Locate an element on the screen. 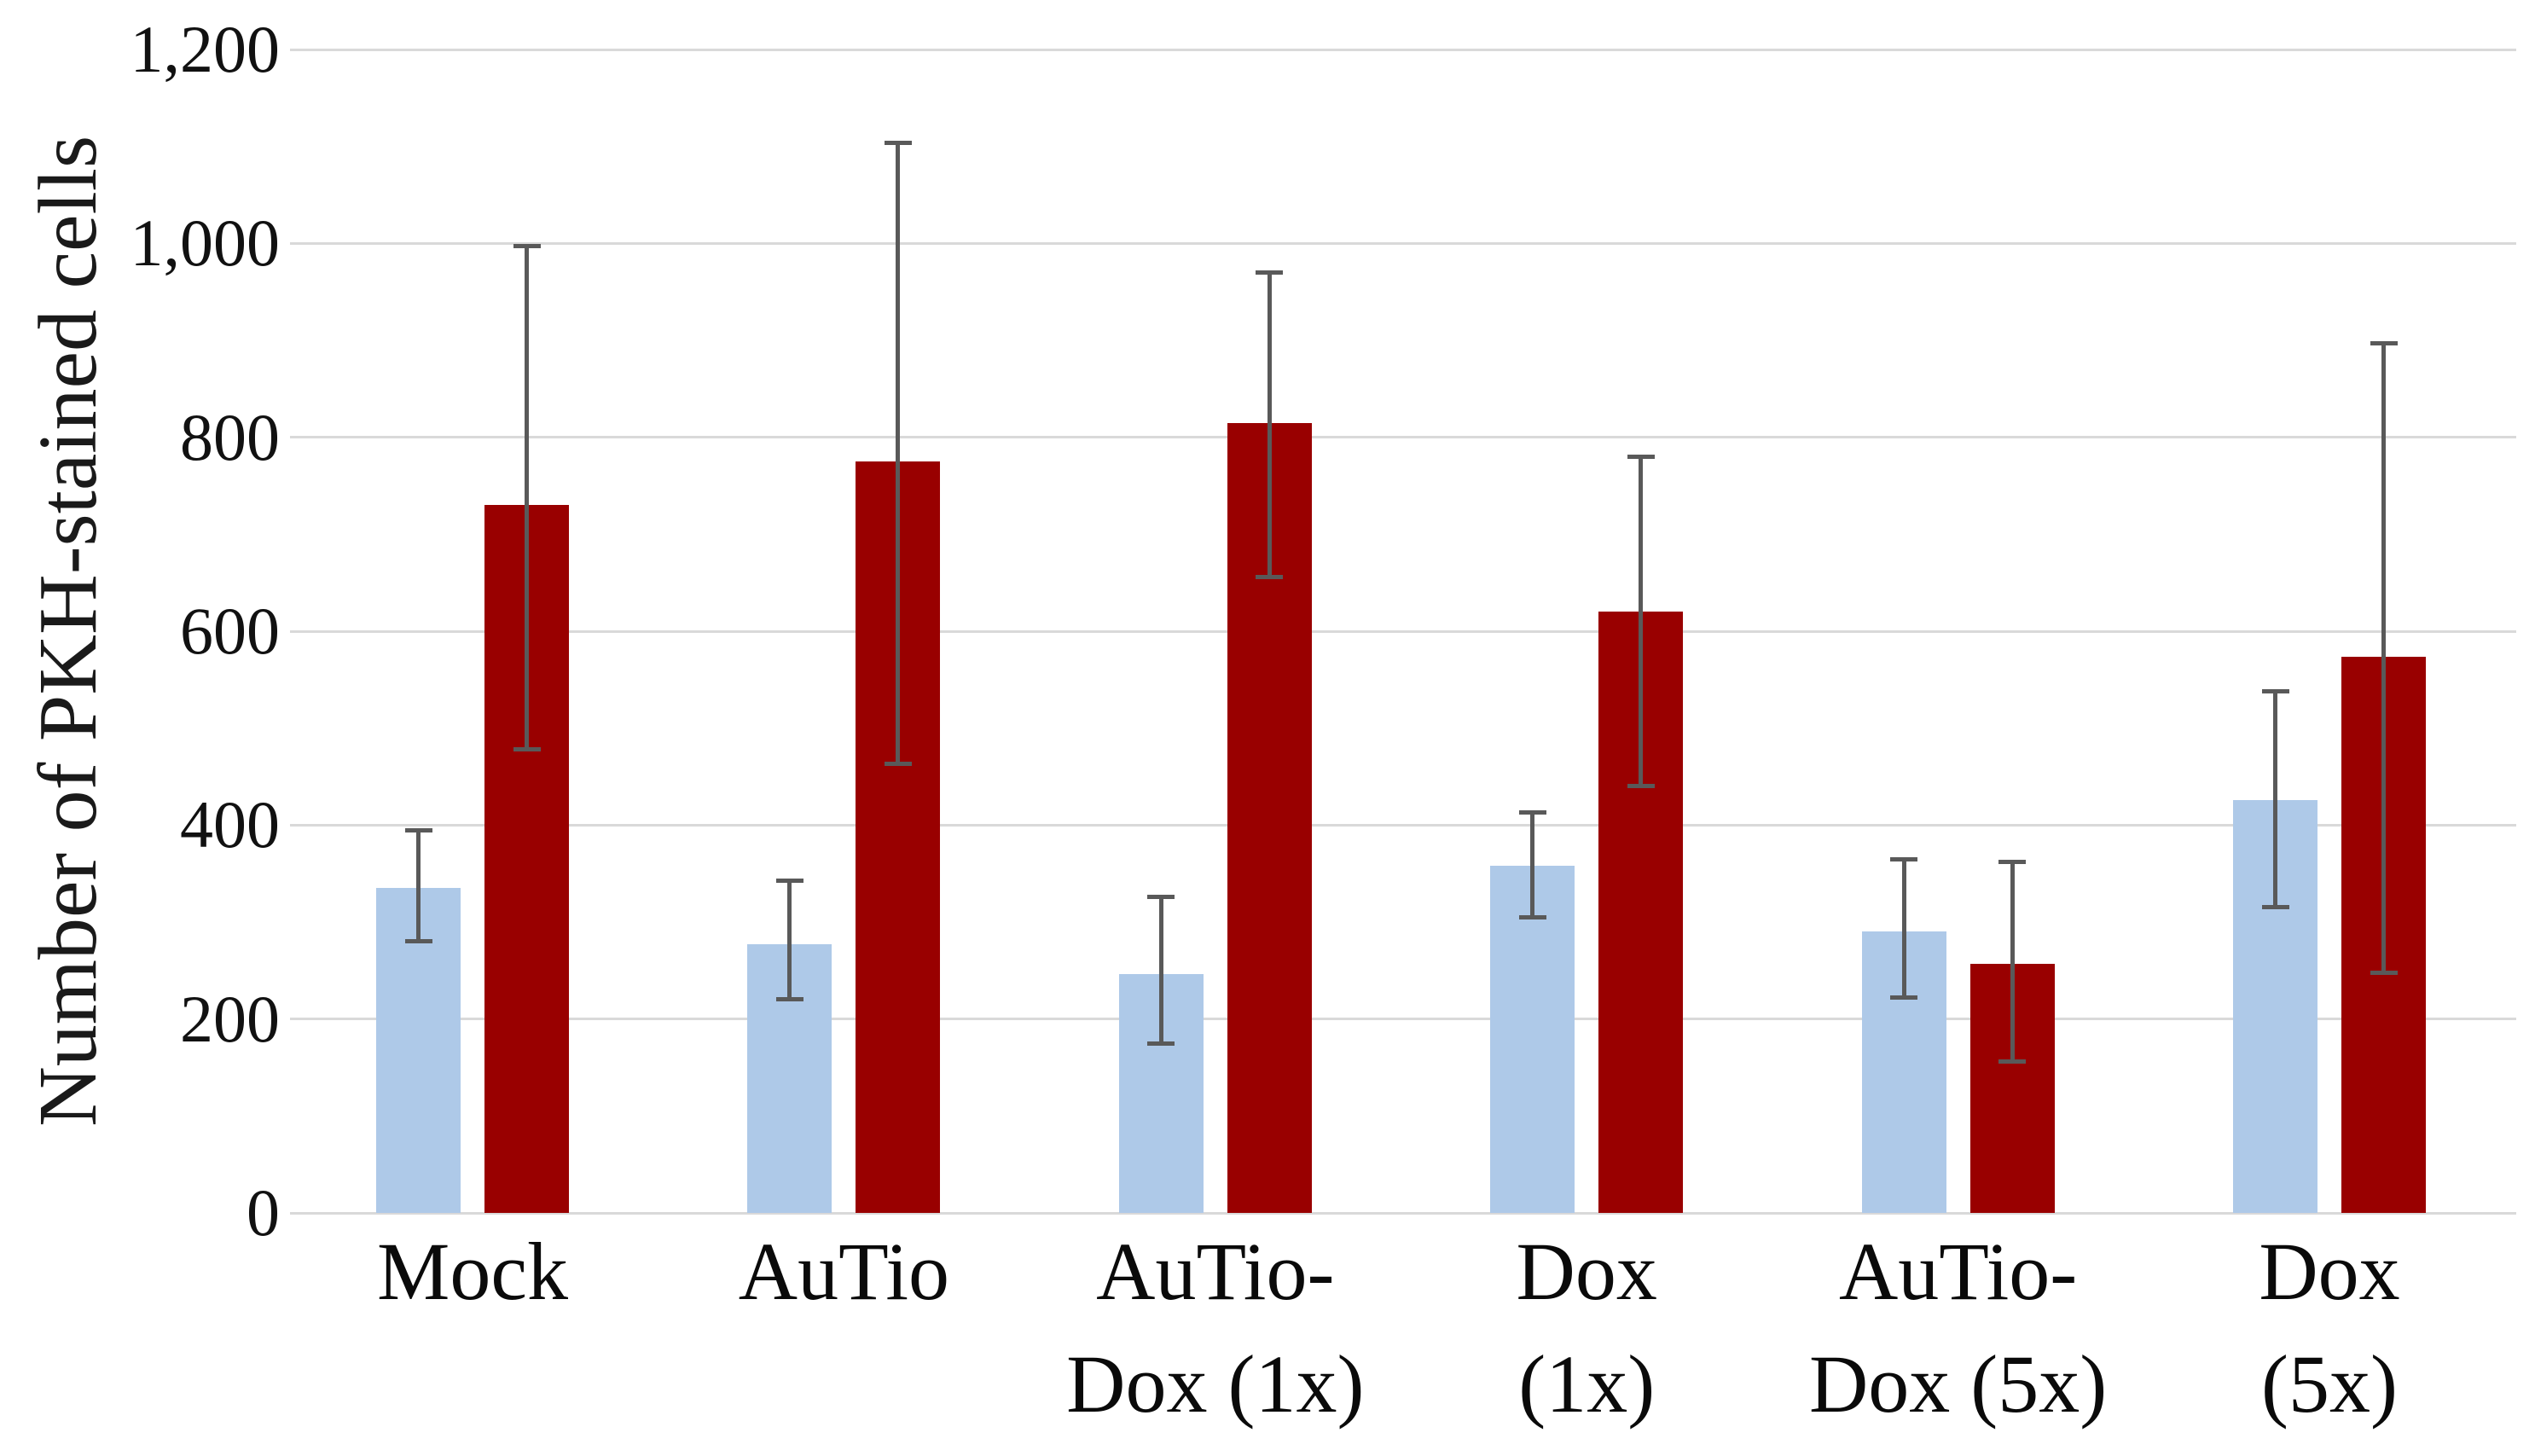 Image resolution: width=2535 pixels, height=1456 pixels. error-cap-bottom-autio-dox-1x-red is located at coordinates (1270, 576).